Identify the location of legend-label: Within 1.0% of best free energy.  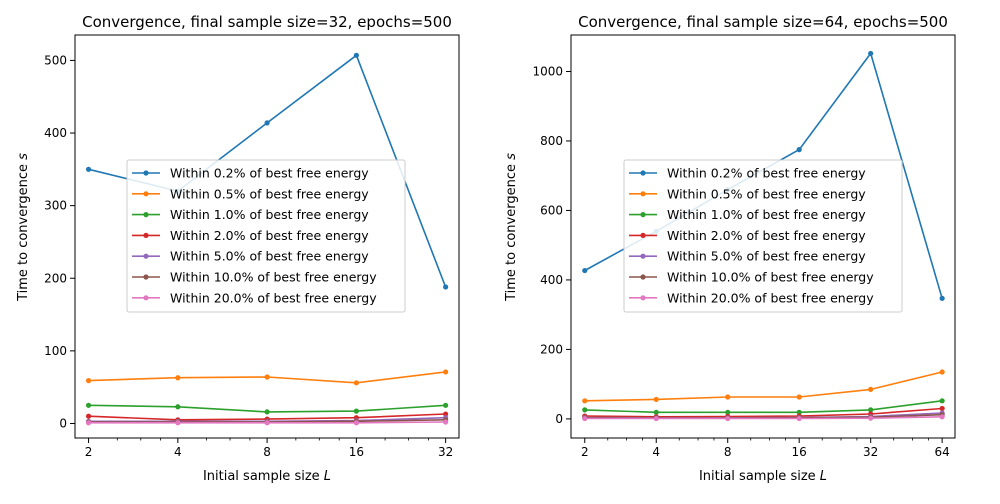
(269, 214).